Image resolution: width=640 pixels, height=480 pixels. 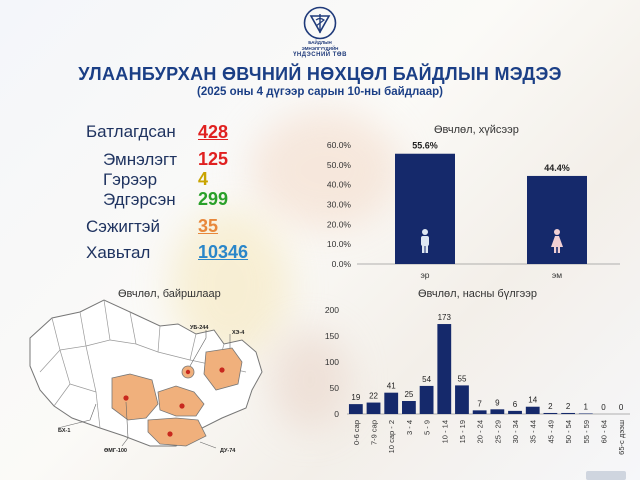 I want to click on map-label-du: ДУ-74, so click(x=228, y=451).